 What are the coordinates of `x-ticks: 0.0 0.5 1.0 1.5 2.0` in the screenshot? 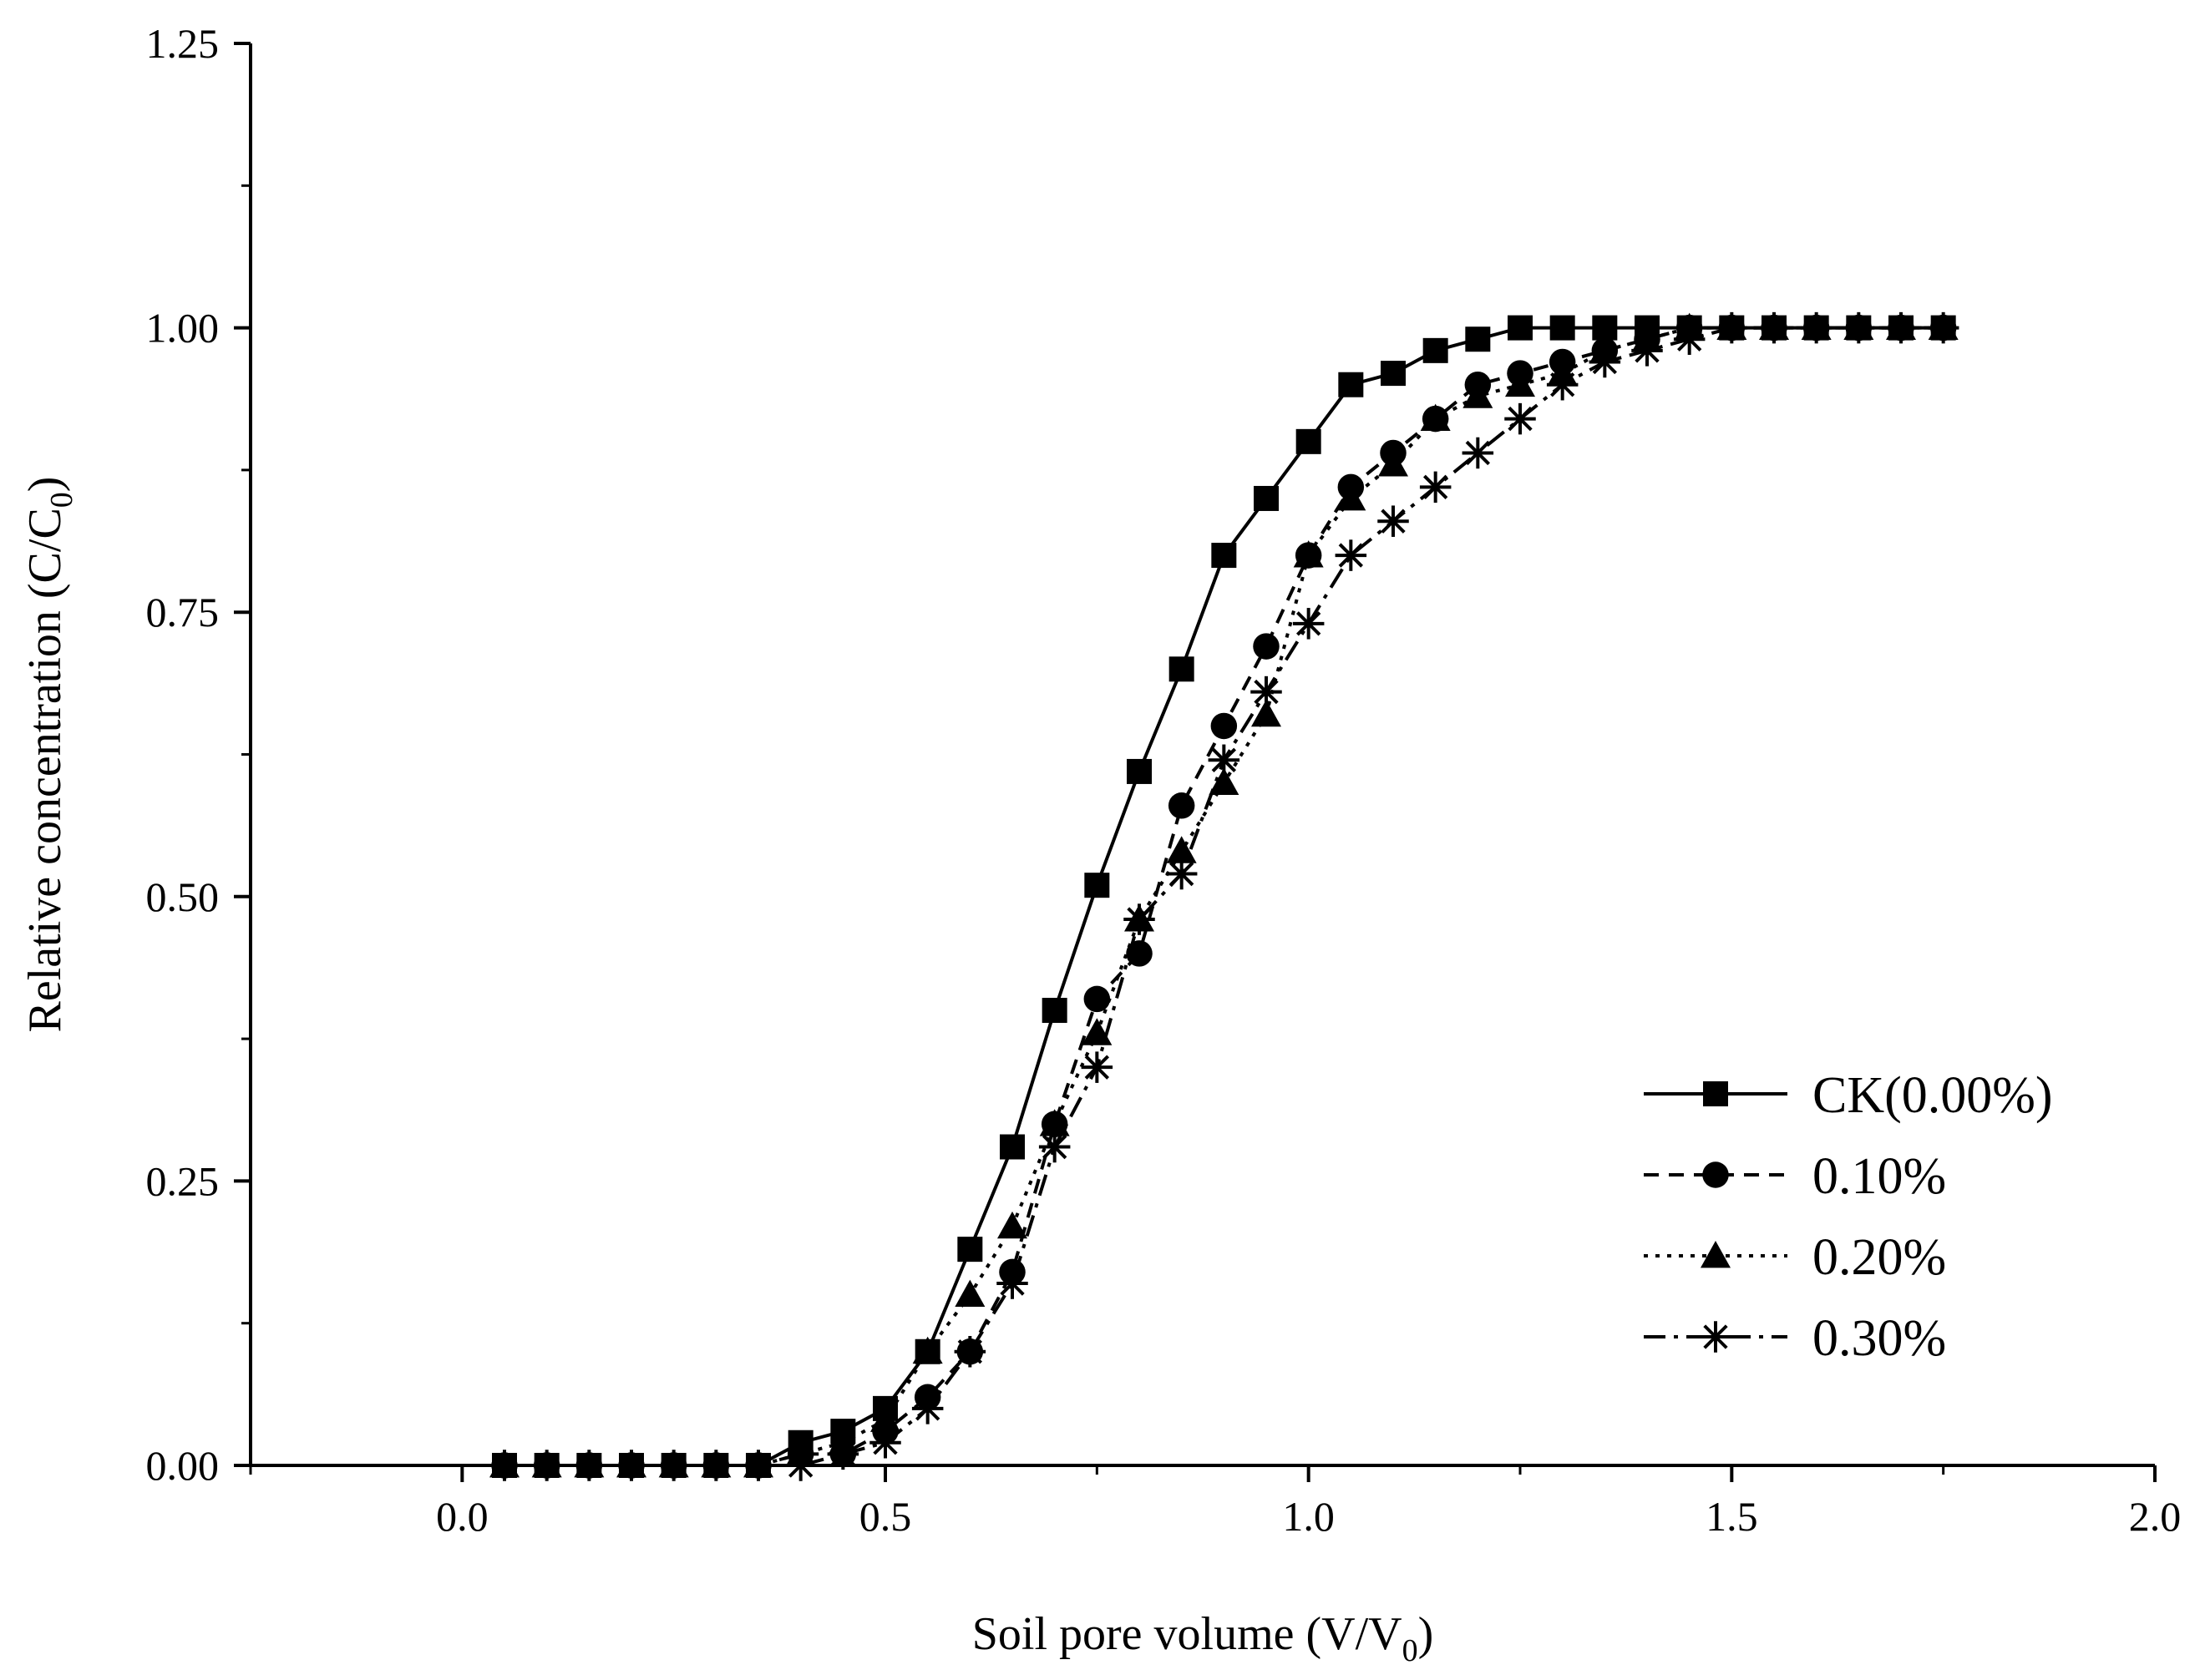 It's located at (1215, 1502).